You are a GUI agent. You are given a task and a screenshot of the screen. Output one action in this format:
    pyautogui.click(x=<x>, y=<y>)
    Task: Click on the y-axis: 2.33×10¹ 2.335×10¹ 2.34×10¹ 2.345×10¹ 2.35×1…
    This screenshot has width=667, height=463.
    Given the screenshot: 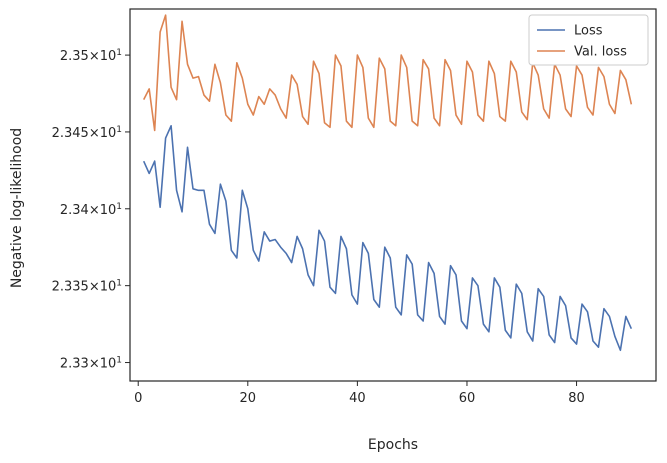 What is the action you would take?
    pyautogui.click(x=91, y=210)
    